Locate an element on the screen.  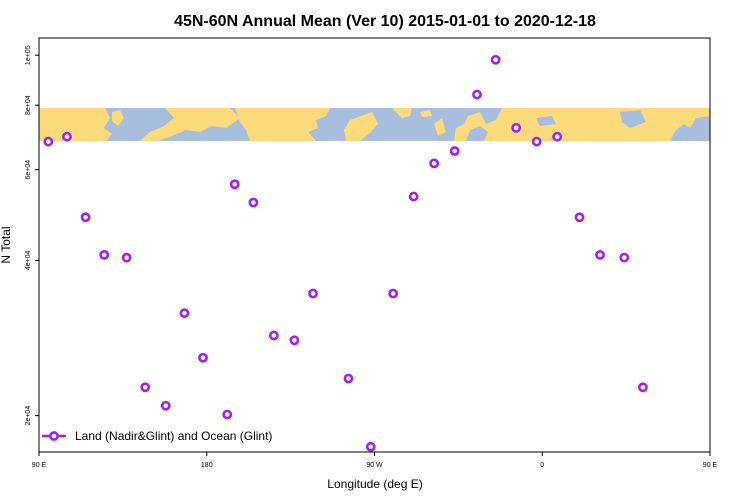
land-canada is located at coordinates (282, 124).